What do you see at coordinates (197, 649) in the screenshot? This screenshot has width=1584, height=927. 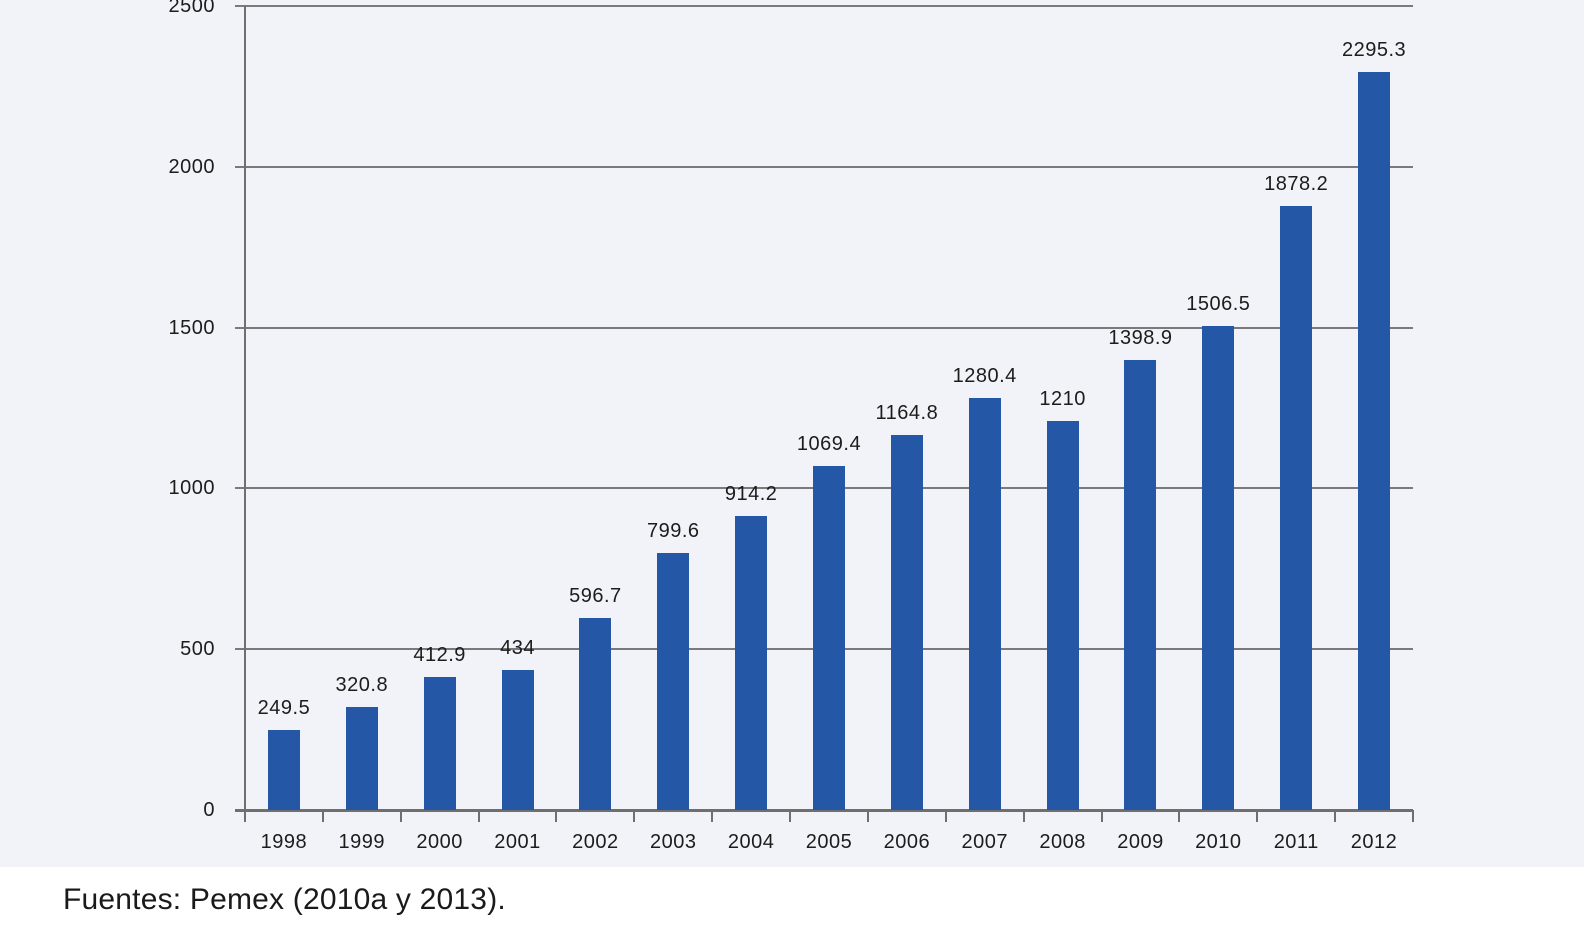 I see `y-axis-tick-label: 500` at bounding box center [197, 649].